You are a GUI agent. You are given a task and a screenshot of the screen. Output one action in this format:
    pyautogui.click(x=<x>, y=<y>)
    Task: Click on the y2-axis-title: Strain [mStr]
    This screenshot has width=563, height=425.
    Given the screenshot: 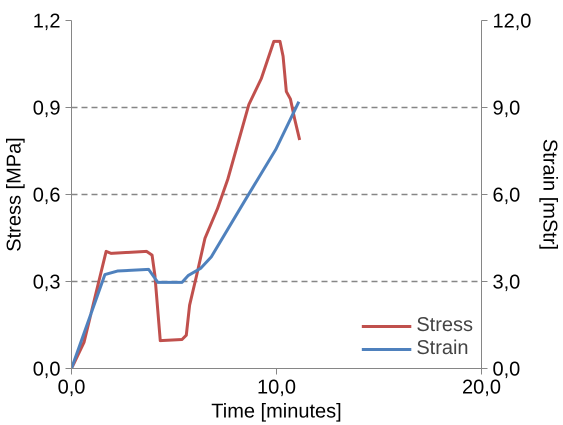 What is the action you would take?
    pyautogui.click(x=549, y=194)
    